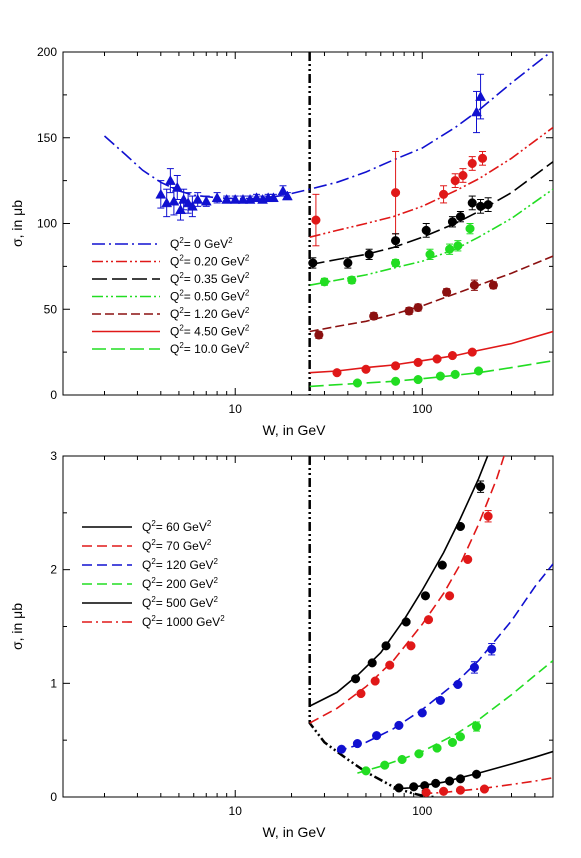  What do you see at coordinates (53, 683) in the screenshot?
I see `y-tick-label: 1` at bounding box center [53, 683].